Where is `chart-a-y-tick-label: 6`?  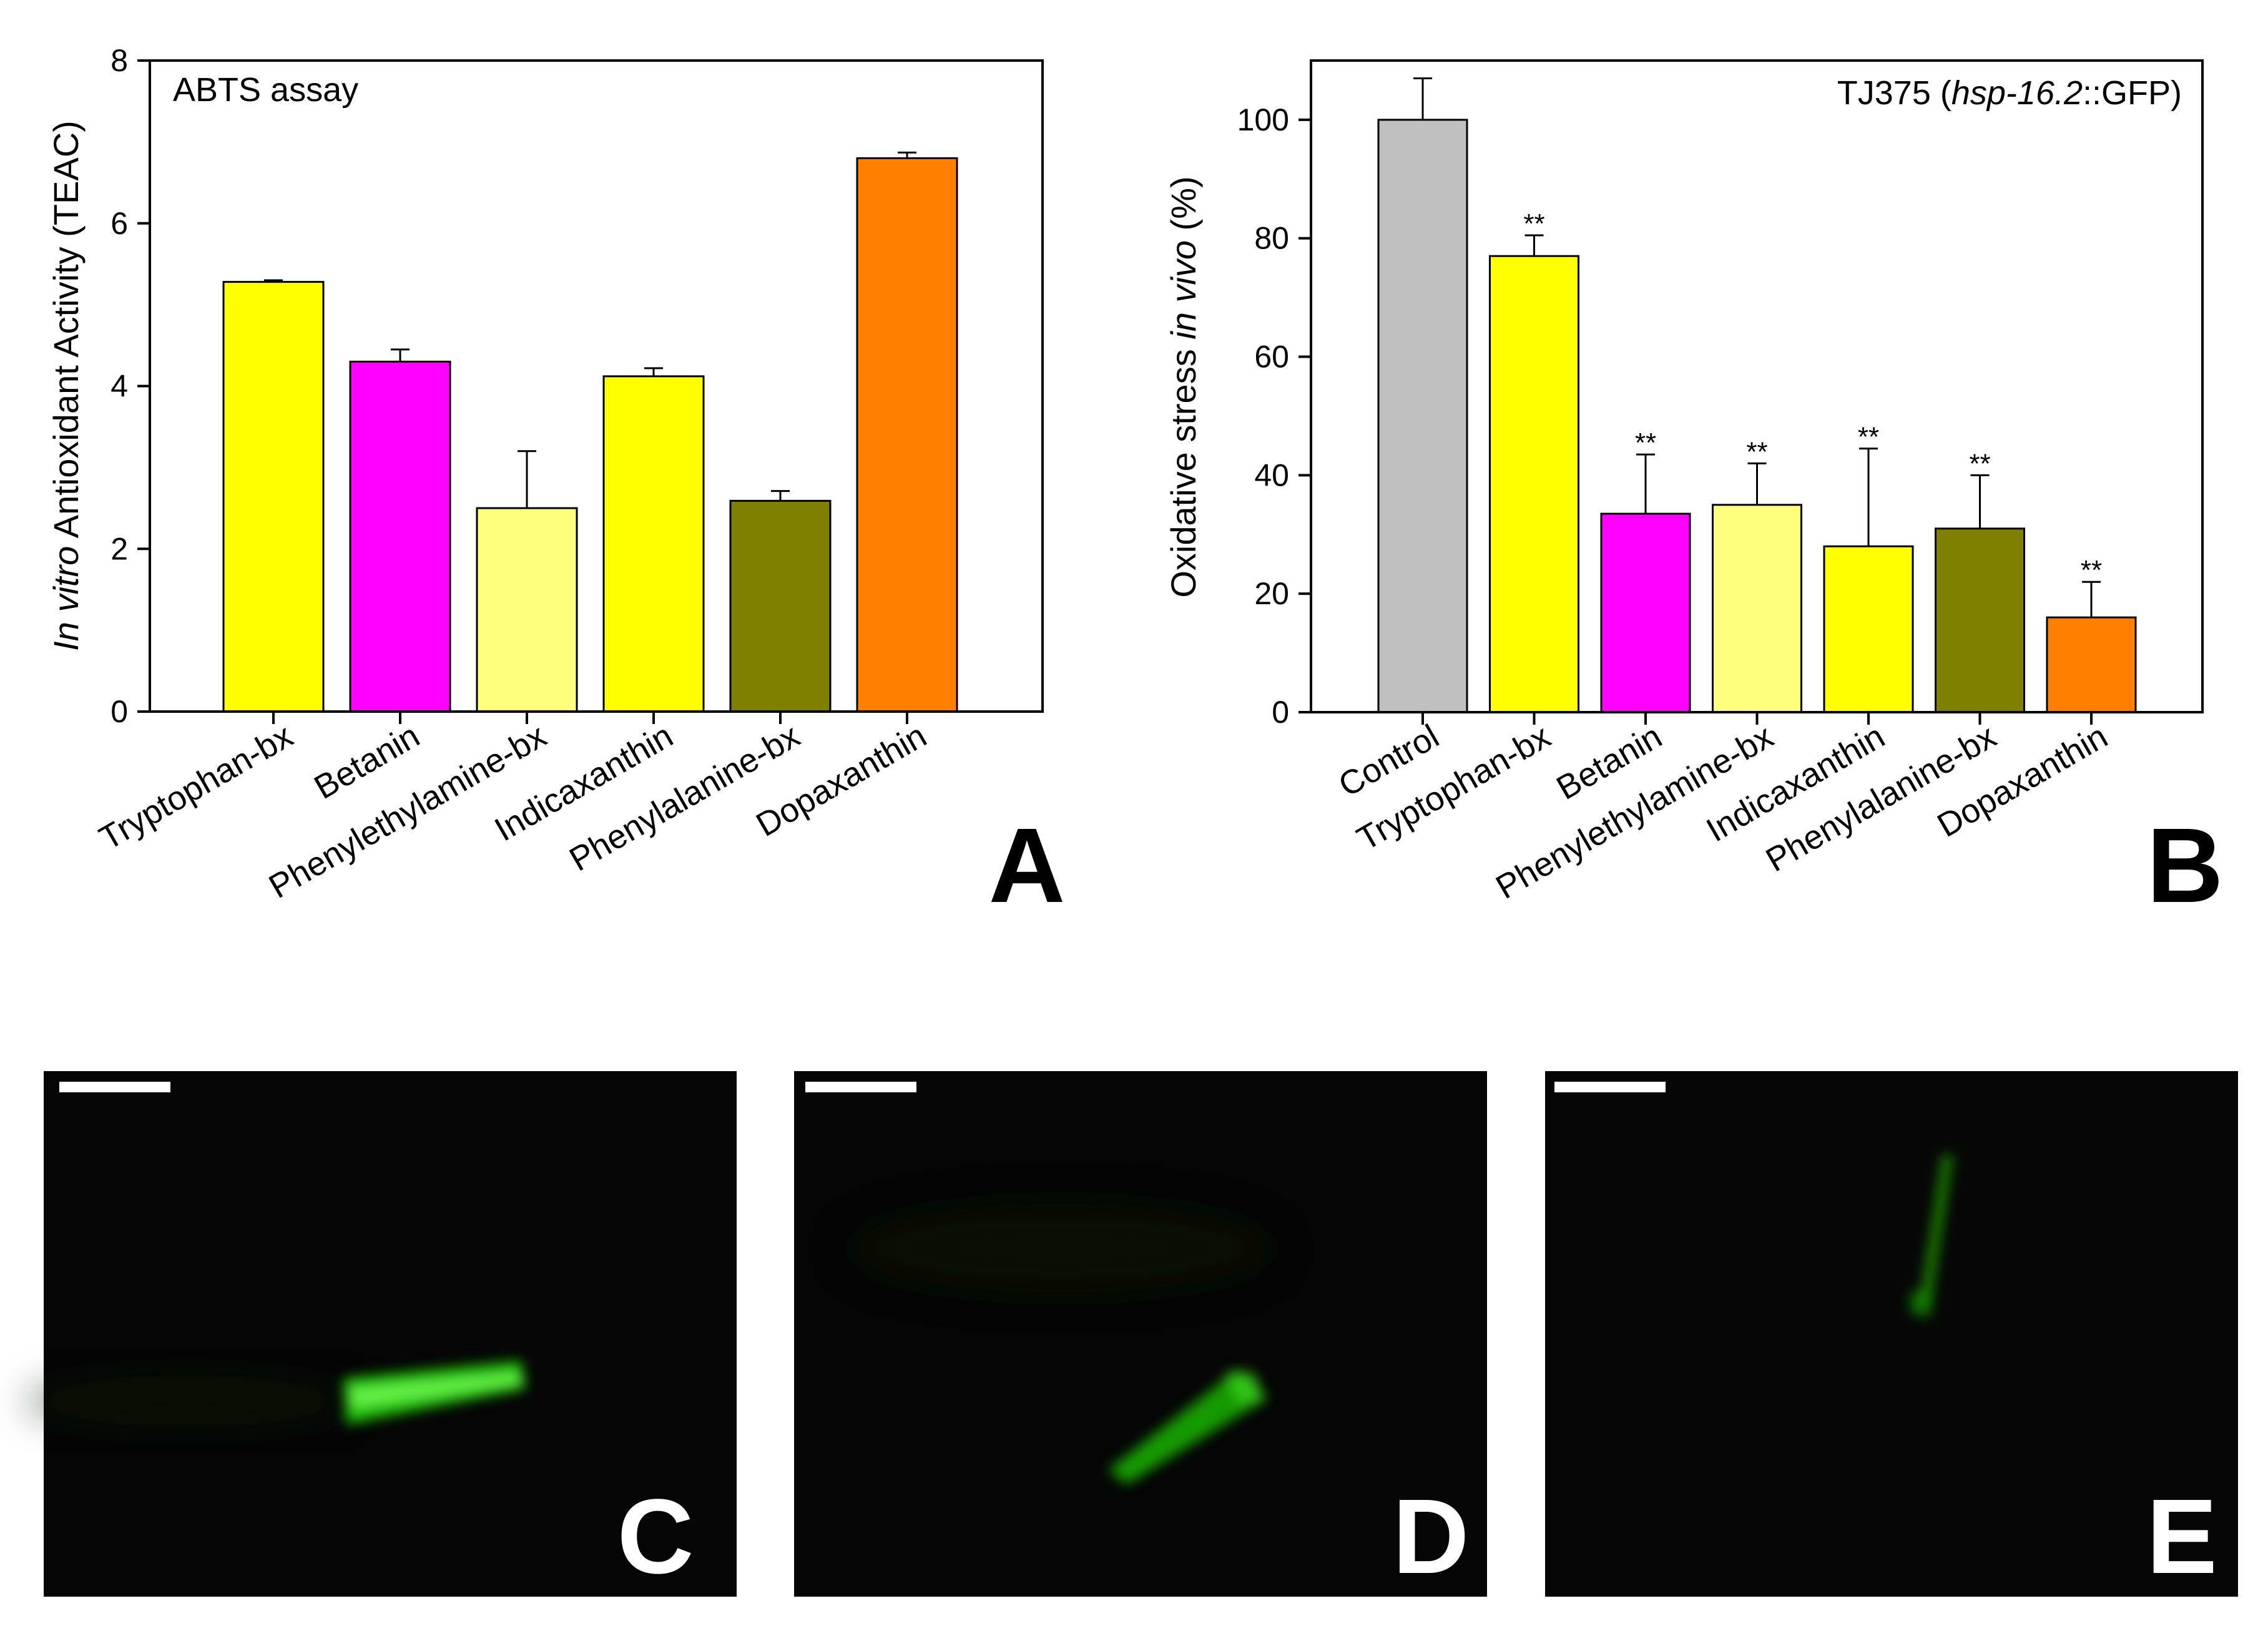
chart-a-y-tick-label: 6 is located at coordinates (119, 223).